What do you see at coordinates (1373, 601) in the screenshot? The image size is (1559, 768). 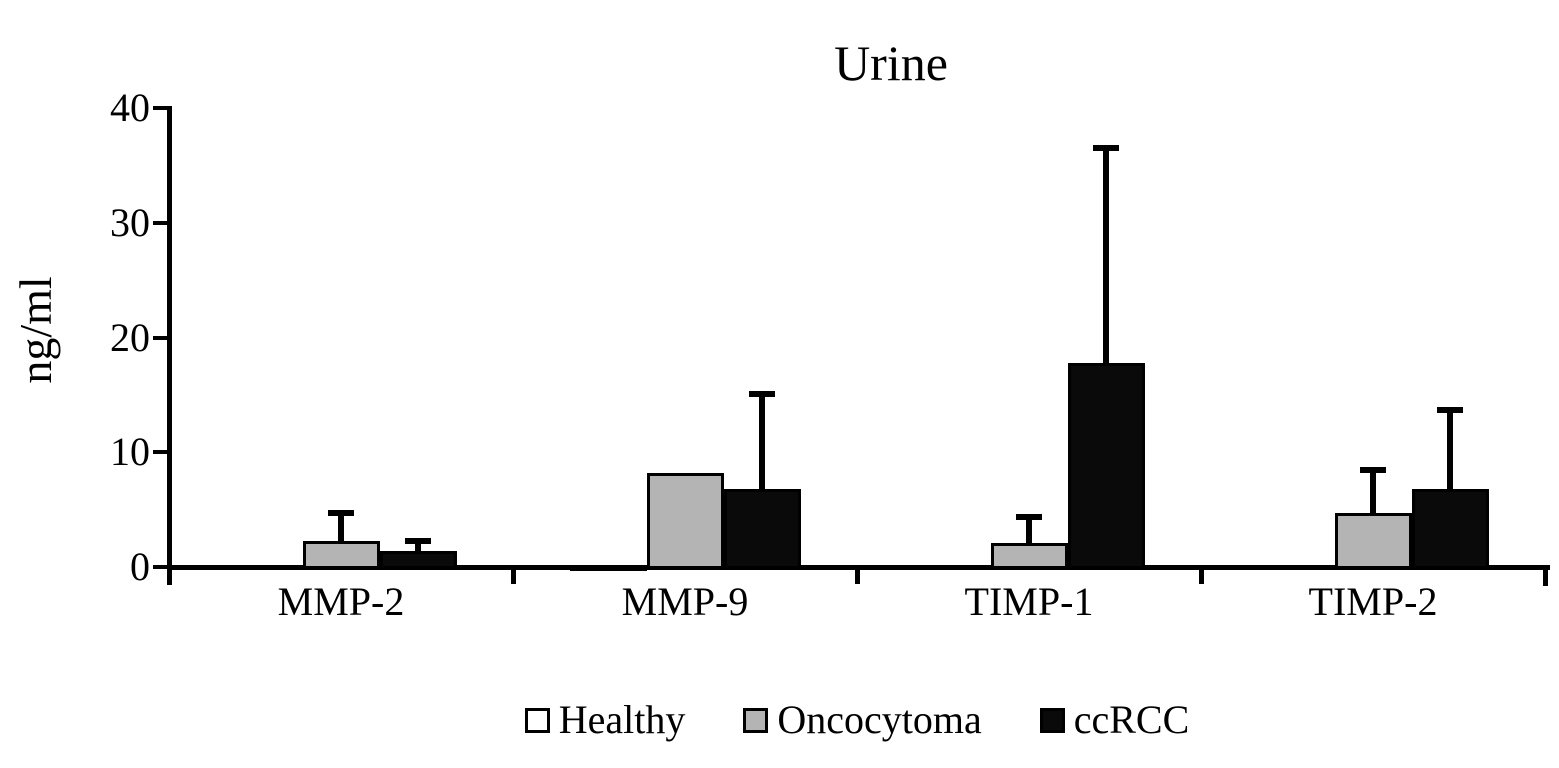 I see `x-category-label-timp-2: TIMP-2` at bounding box center [1373, 601].